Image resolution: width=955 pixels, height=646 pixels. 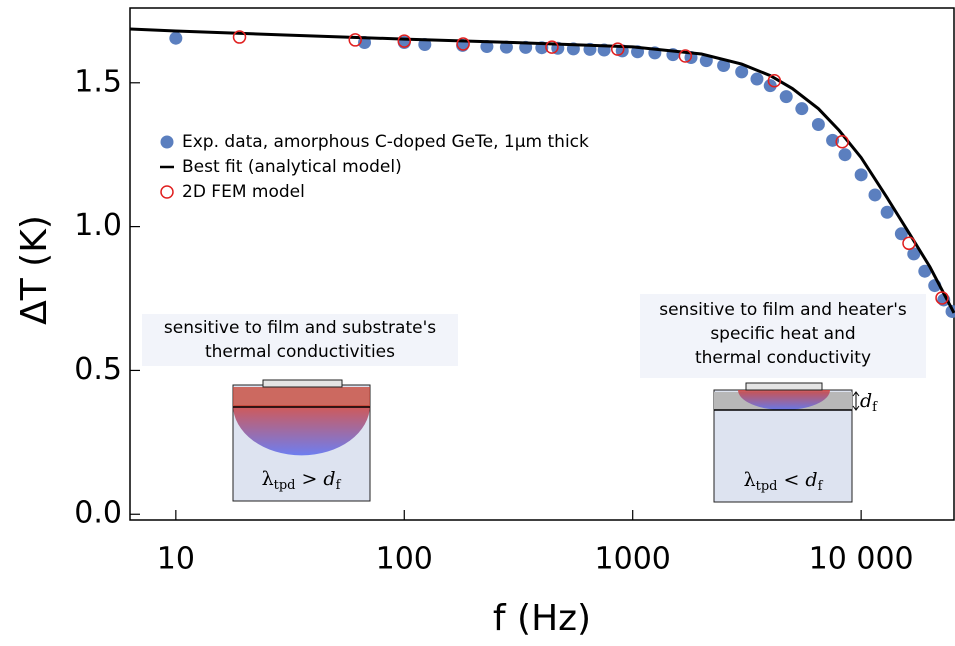 I want to click on x-tick-label: 10 000, so click(x=861, y=559).